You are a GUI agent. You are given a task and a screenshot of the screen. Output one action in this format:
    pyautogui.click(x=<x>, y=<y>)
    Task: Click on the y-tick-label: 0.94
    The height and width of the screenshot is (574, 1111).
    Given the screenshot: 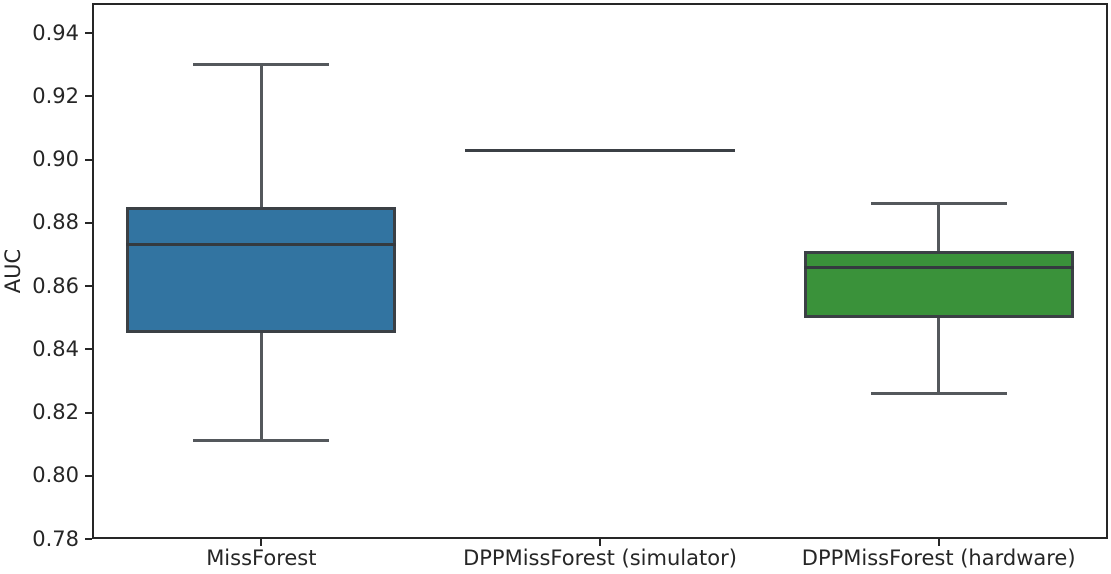 What is the action you would take?
    pyautogui.click(x=55, y=32)
    